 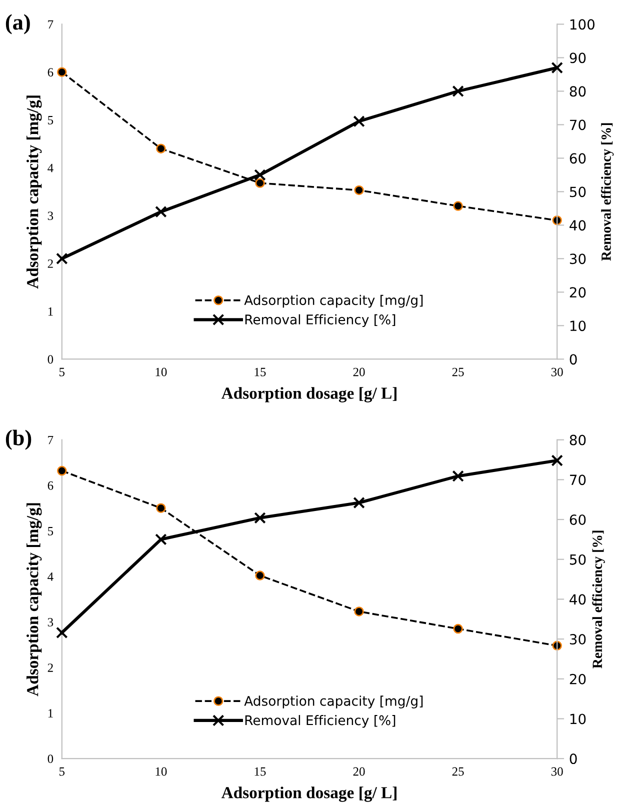 What do you see at coordinates (582, 24) in the screenshot?
I see `y2-tick-label: 100` at bounding box center [582, 24].